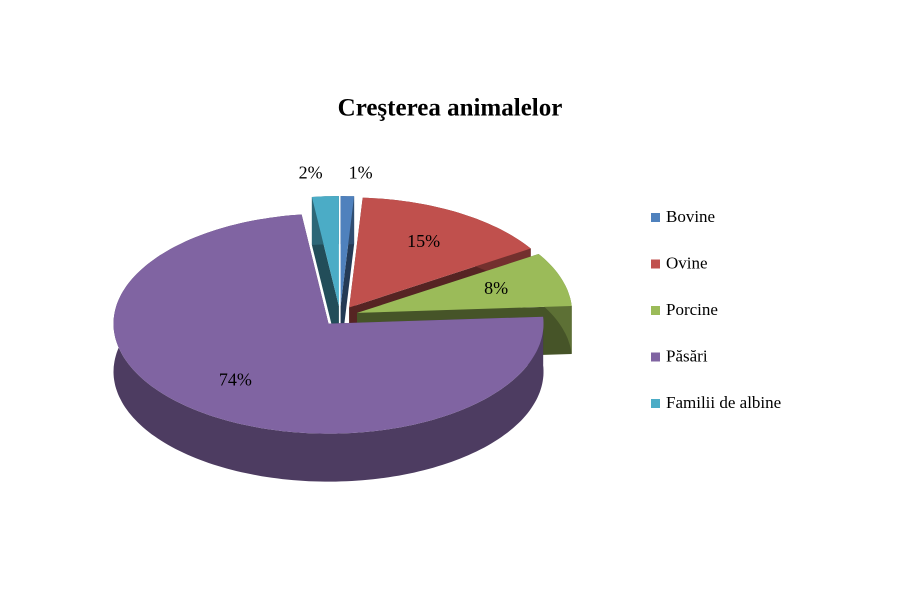 The width and height of the screenshot is (900, 600). Describe the element at coordinates (690, 216) in the screenshot. I see `legend-label: Bovine` at that location.